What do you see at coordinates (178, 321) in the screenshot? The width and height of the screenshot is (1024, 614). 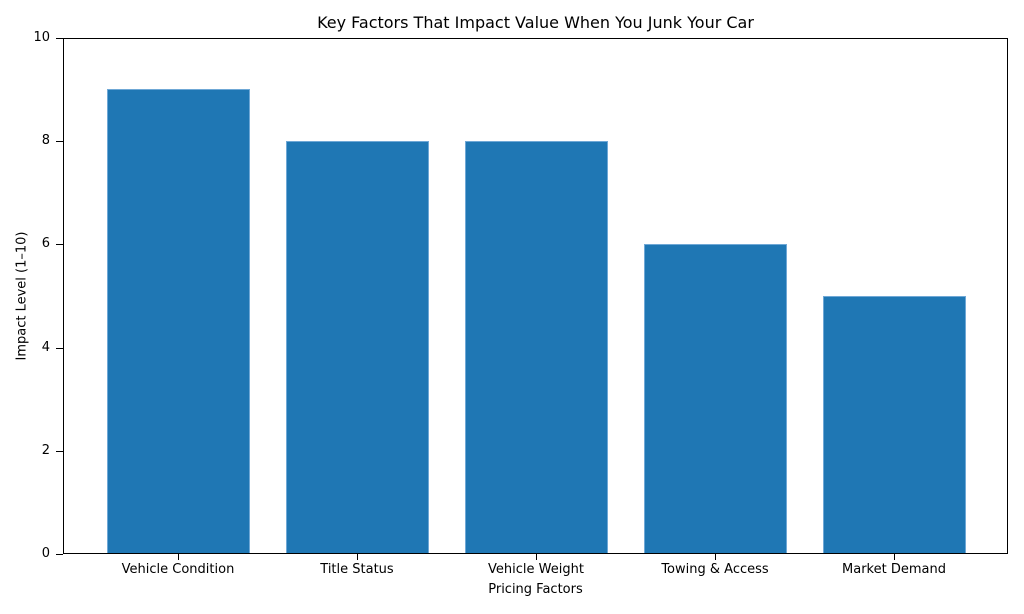 I see `bar-vehicle-condition` at bounding box center [178, 321].